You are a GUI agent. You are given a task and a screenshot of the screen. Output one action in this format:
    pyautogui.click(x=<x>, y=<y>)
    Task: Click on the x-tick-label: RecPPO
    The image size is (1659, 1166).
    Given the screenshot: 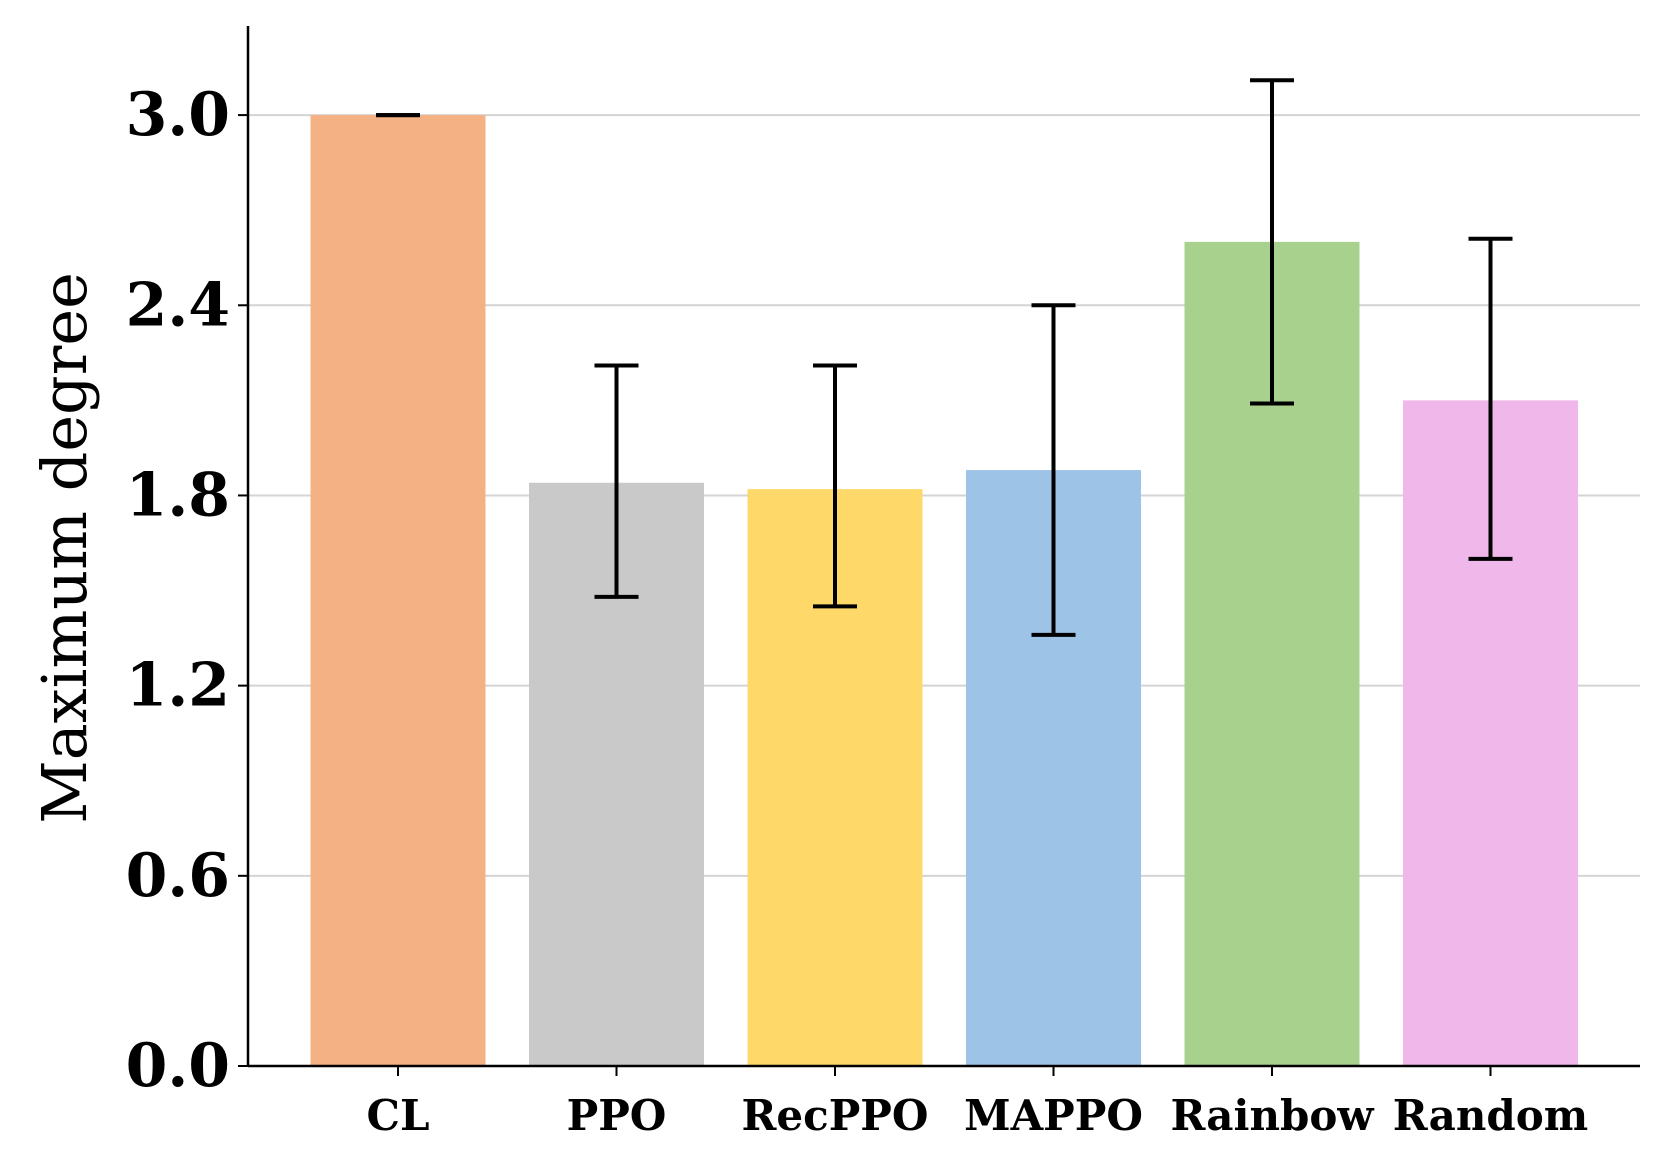 What is the action you would take?
    pyautogui.click(x=835, y=1115)
    